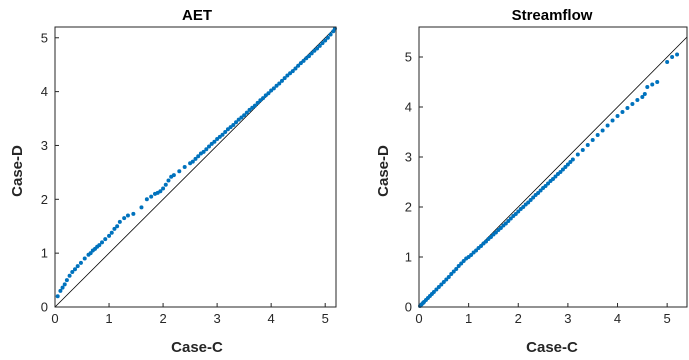 The width and height of the screenshot is (689, 360). I want to click on streamflow-ytick-label-2: 2, so click(408, 207).